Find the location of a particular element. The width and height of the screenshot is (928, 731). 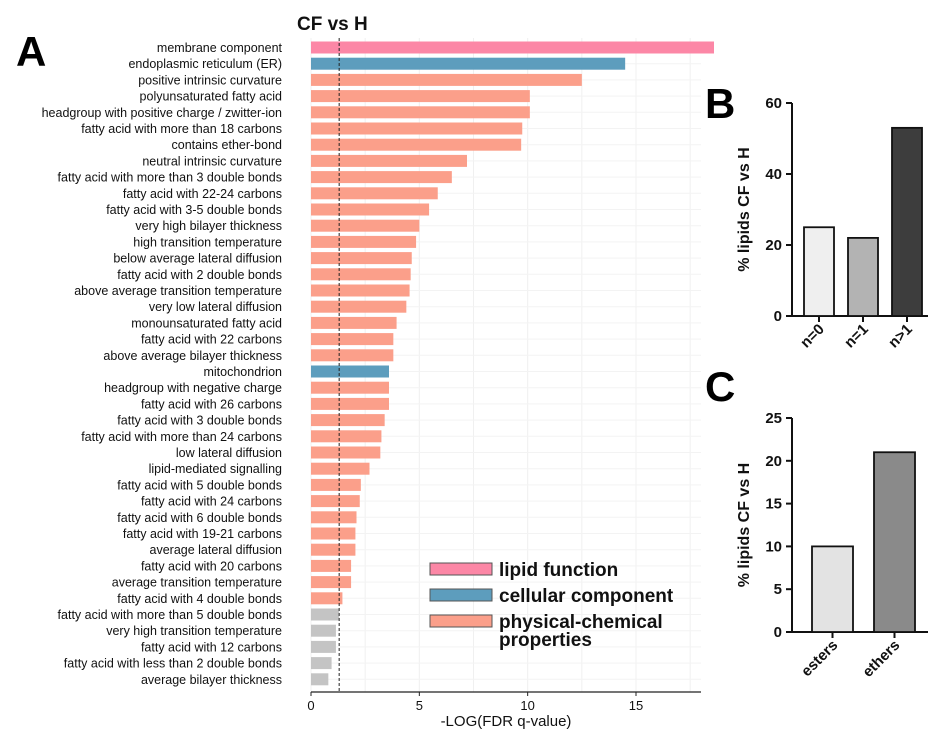

y-tick-label: 40 is located at coordinates (773, 174).